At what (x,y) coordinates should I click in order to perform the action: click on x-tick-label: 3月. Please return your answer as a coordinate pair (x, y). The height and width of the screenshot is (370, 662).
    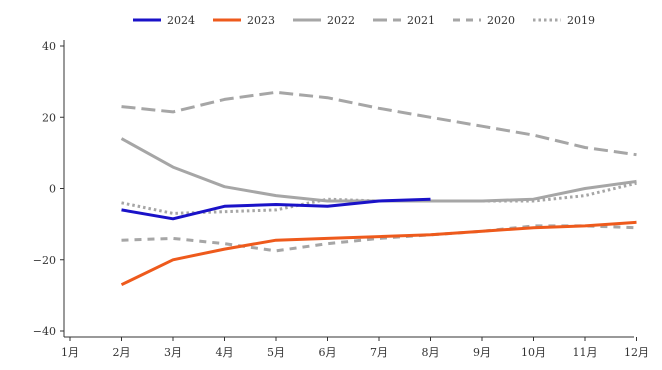
    Looking at the image, I should click on (173, 352).